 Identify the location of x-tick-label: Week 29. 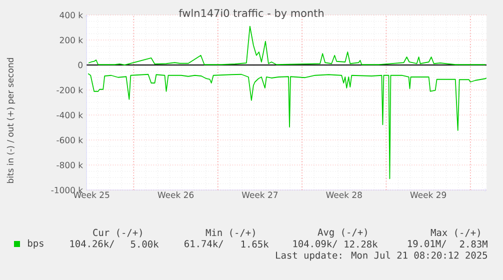
(428, 195).